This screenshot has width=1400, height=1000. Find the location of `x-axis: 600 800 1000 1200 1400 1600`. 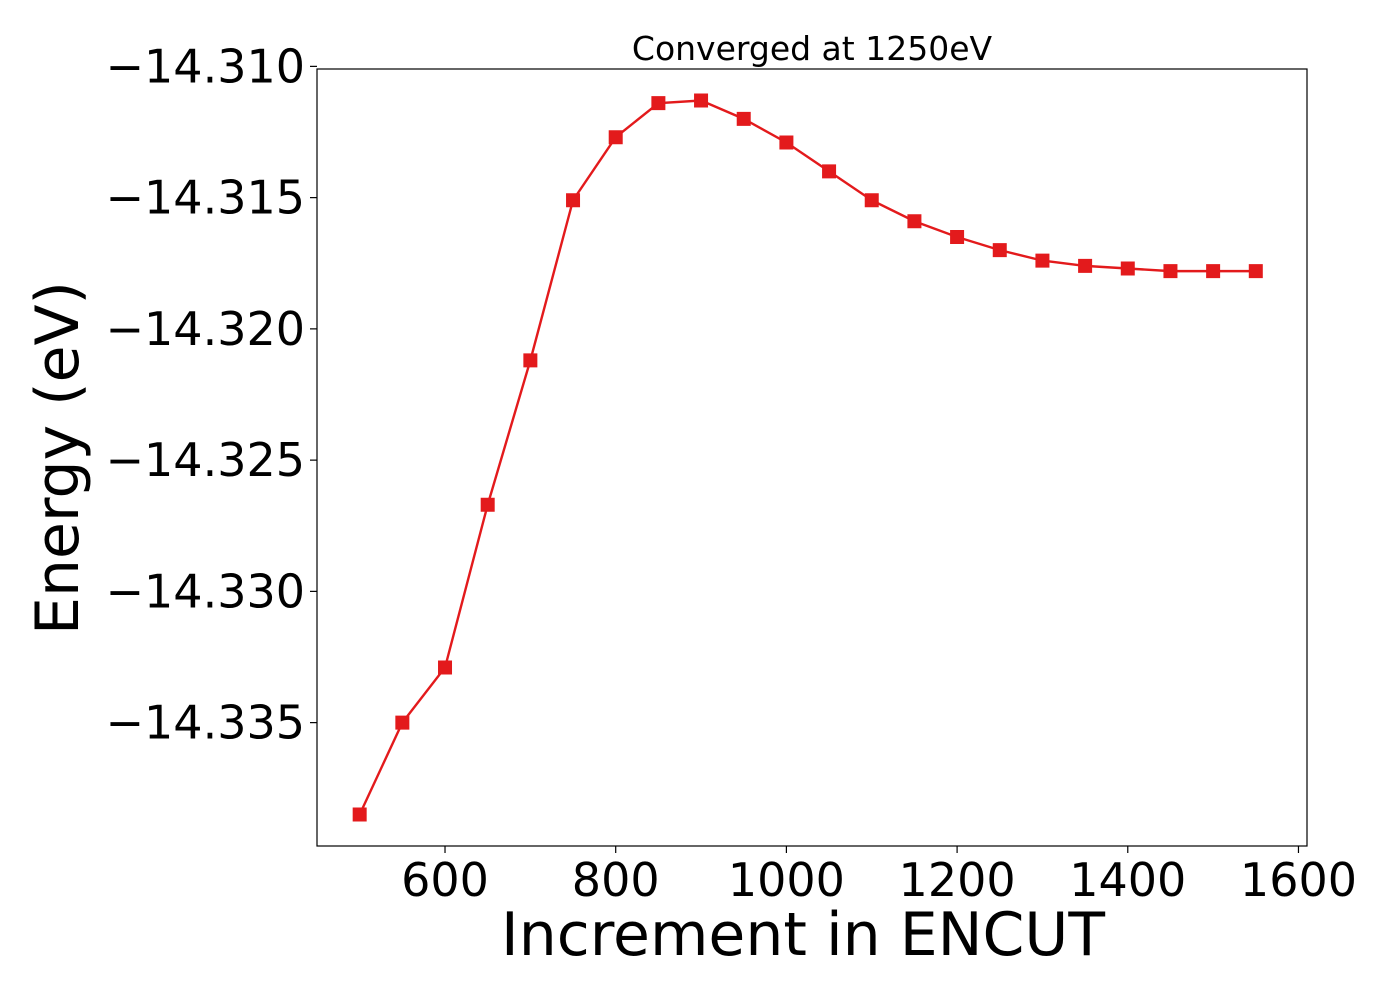

x-axis: 600 800 1000 1200 1400 1600 is located at coordinates (879, 876).